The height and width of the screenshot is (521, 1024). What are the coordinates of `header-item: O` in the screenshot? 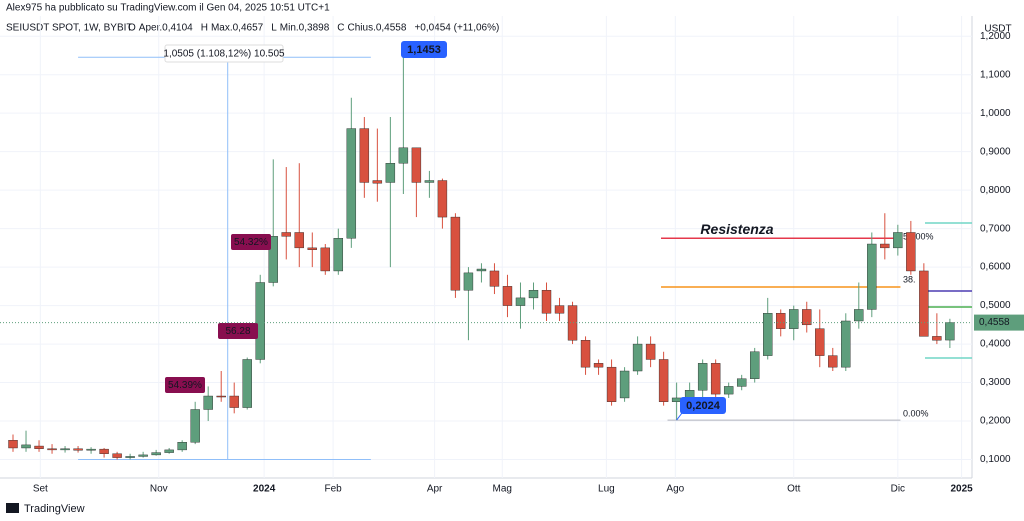 It's located at (132, 28).